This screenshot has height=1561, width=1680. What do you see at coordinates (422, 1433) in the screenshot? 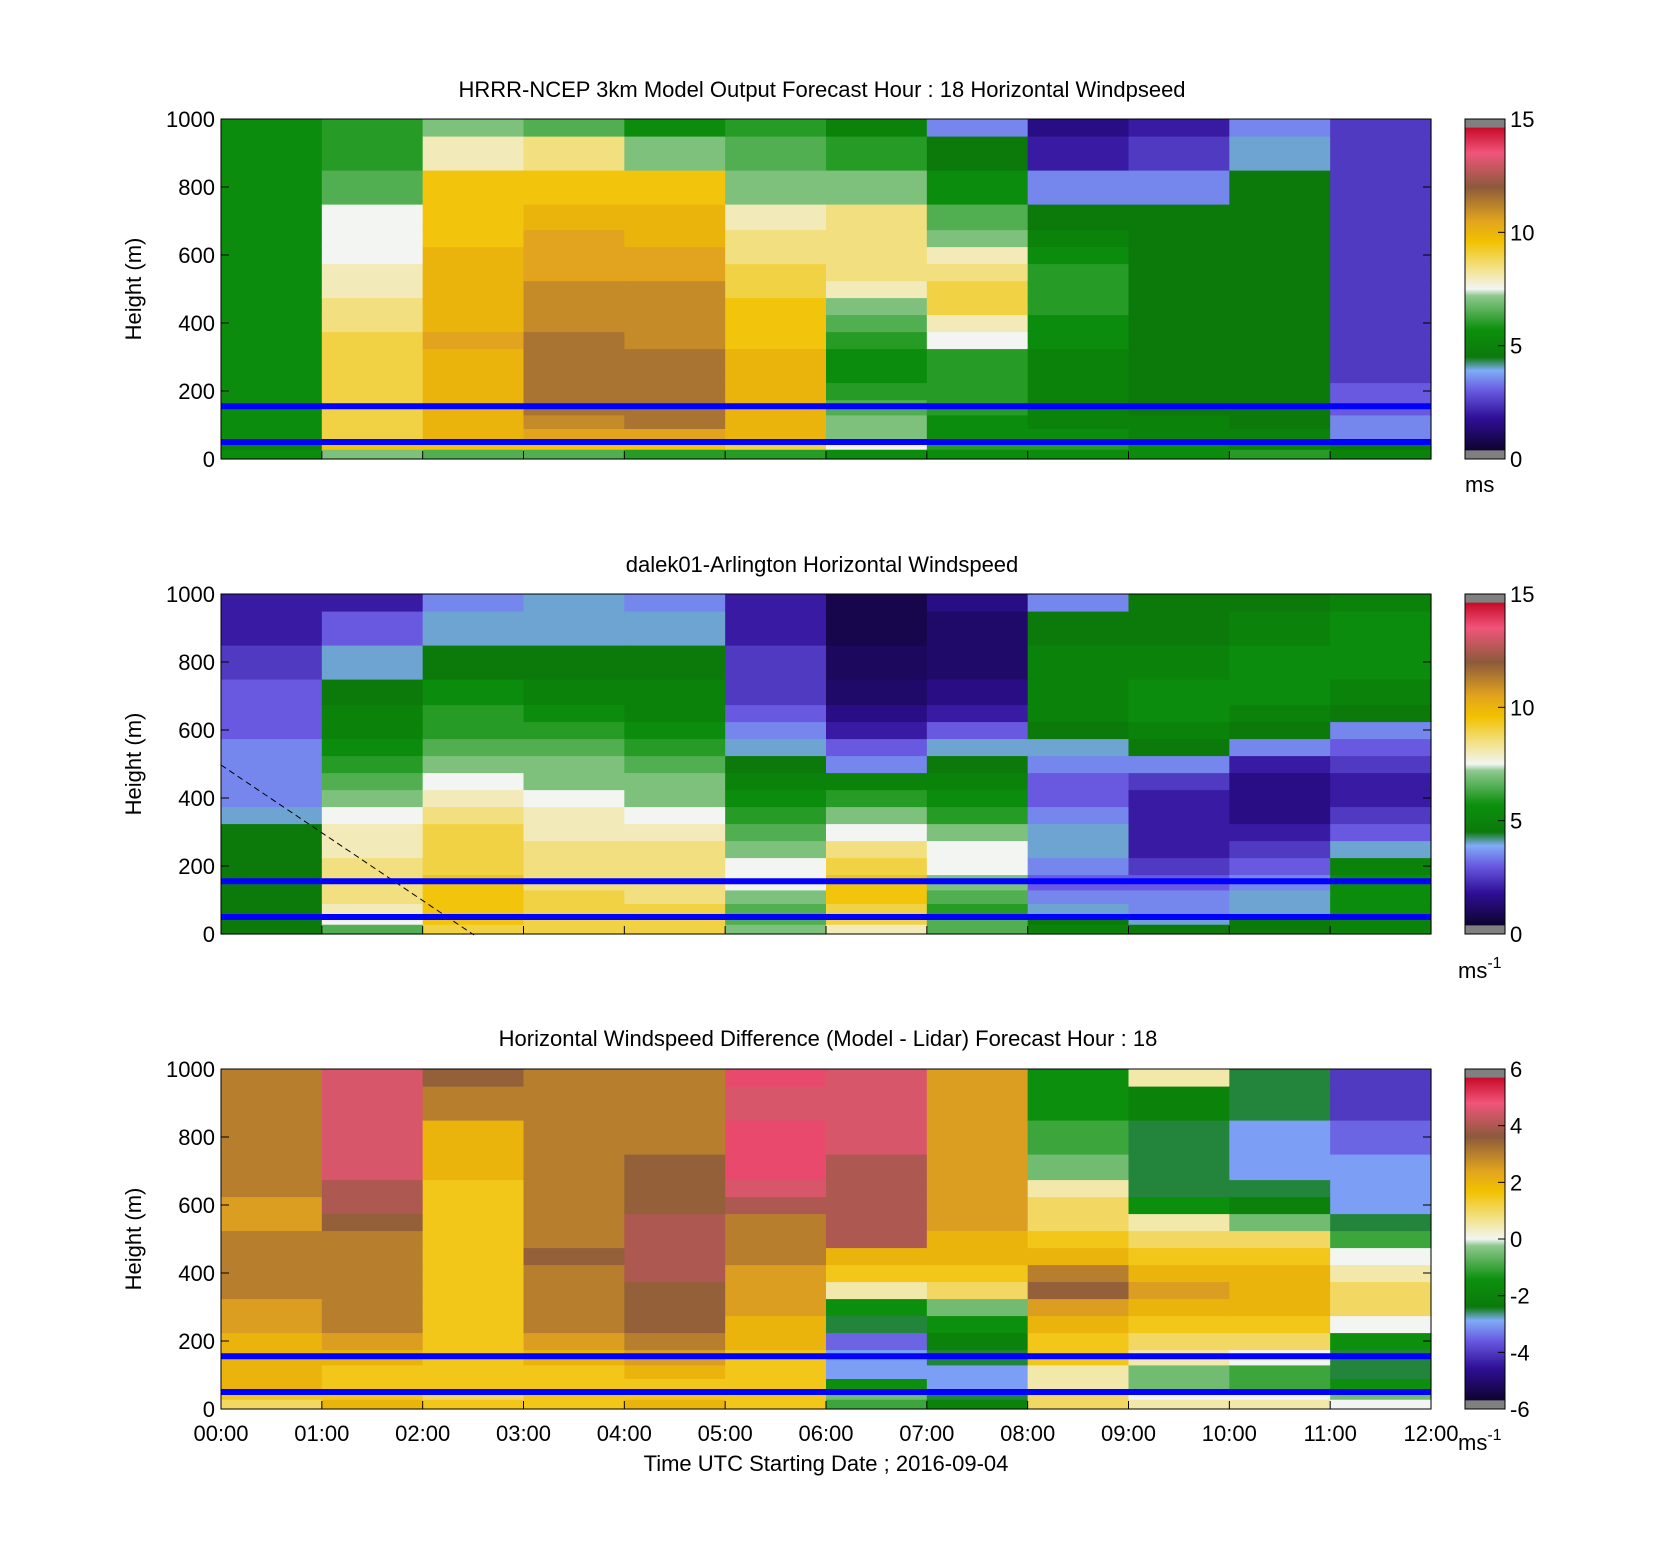
I see `x-tick-label: 02:00` at bounding box center [422, 1433].